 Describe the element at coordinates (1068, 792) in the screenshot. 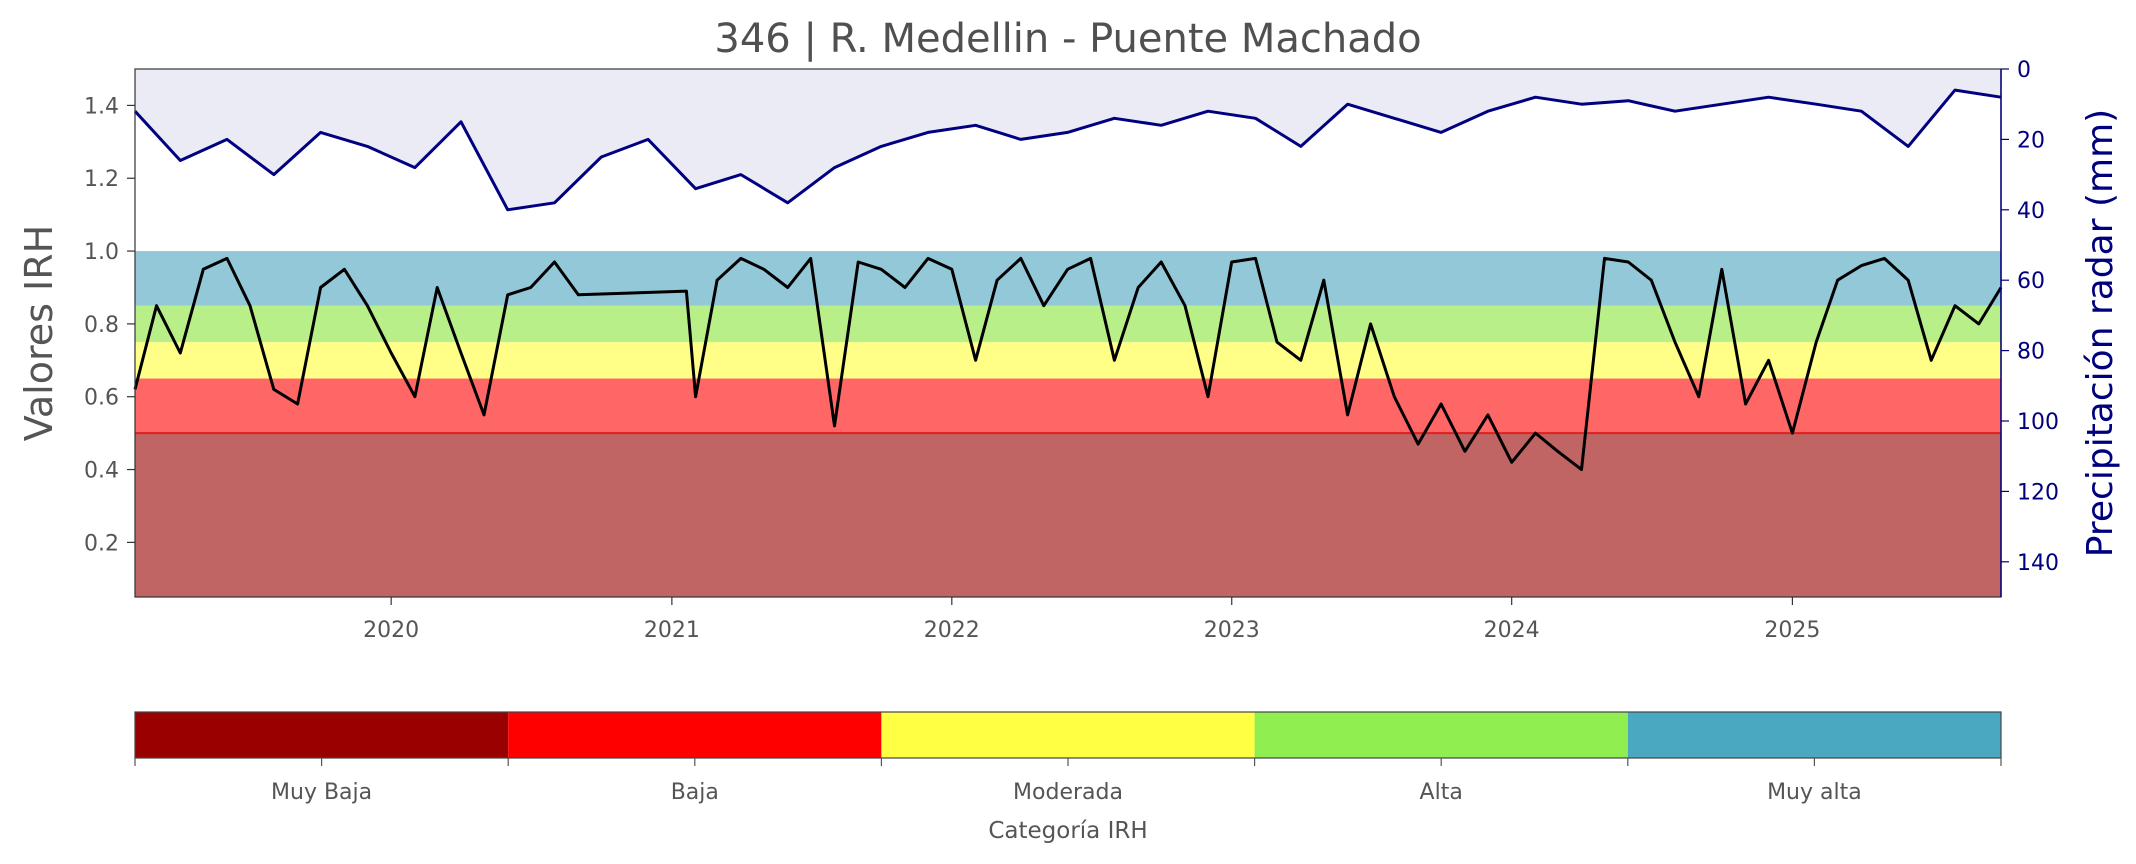

I see `colorbar-label-2: Moderada` at that location.